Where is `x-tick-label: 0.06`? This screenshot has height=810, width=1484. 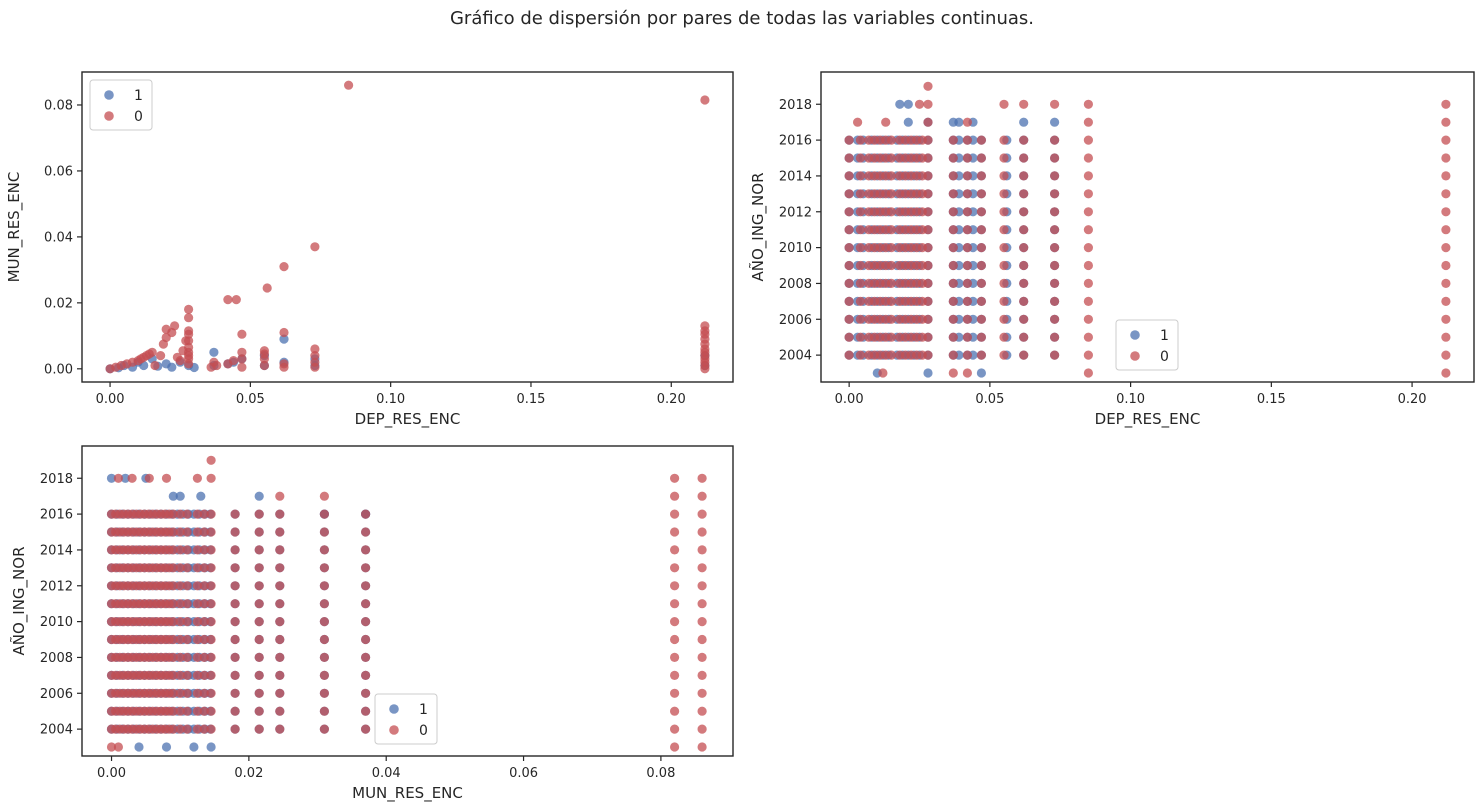
x-tick-label: 0.06 is located at coordinates (523, 773).